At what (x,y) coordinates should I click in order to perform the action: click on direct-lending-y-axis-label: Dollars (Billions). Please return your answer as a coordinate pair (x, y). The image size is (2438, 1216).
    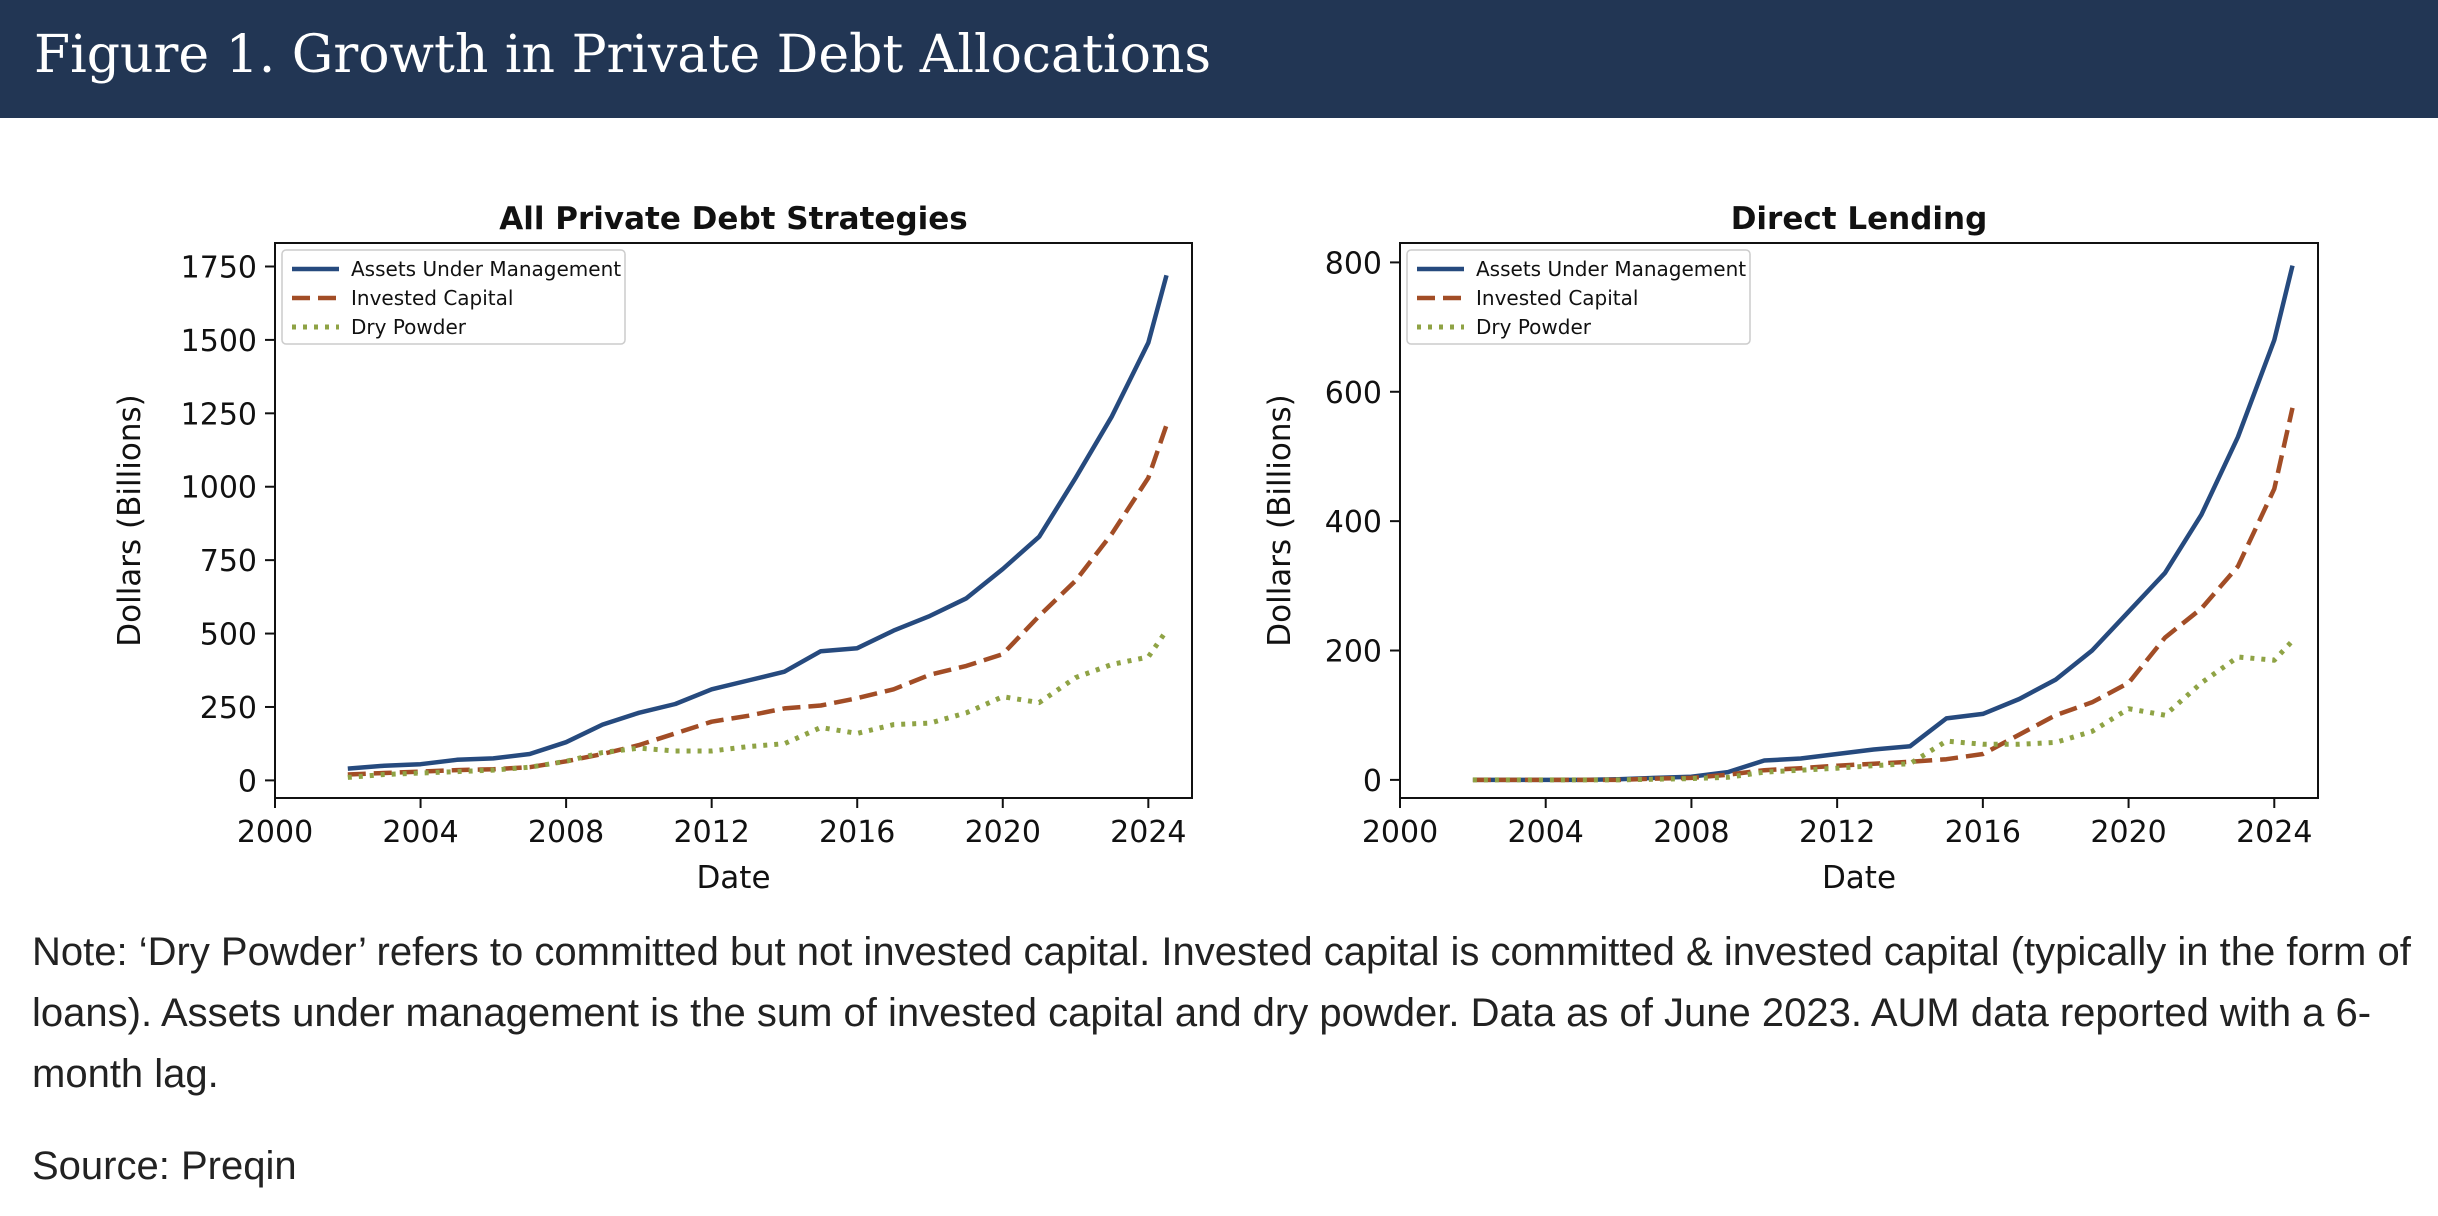
    Looking at the image, I should click on (1280, 520).